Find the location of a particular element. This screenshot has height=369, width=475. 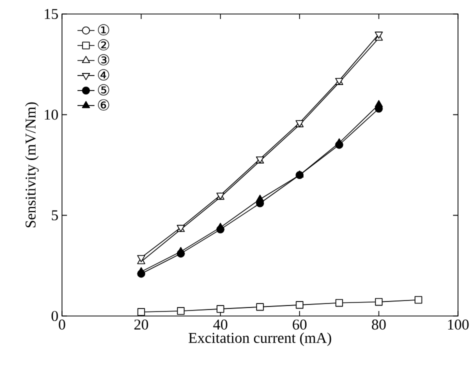

legend-label: ⑤ is located at coordinates (104, 90).